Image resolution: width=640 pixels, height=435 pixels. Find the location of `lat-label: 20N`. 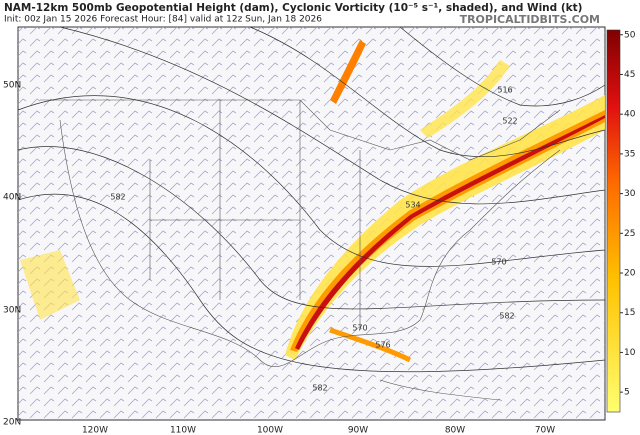

lat-label: 20N is located at coordinates (12, 423).